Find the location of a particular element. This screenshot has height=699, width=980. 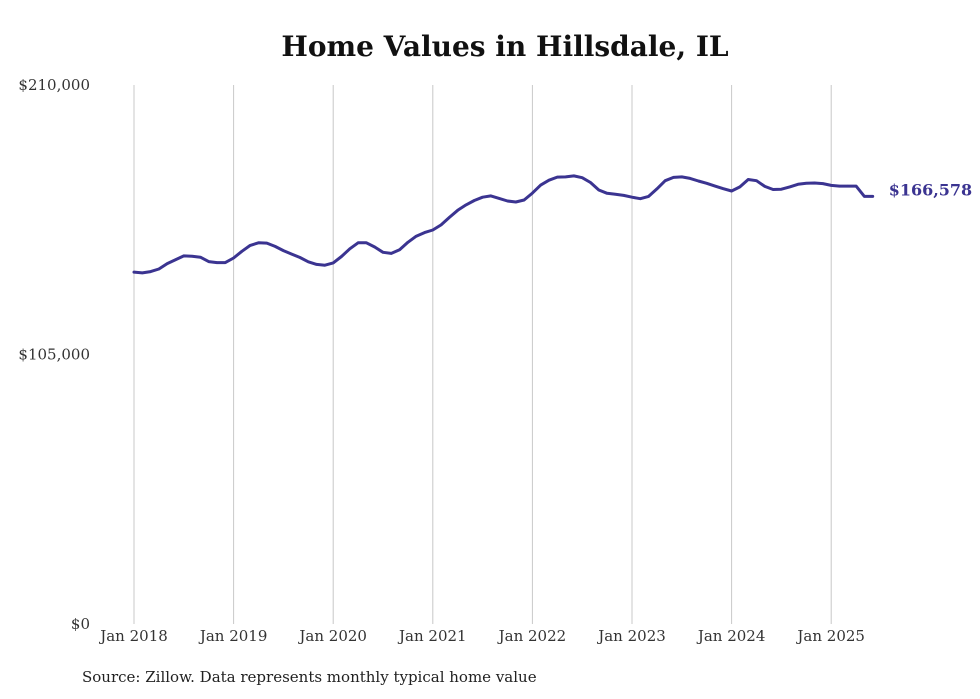

y-tick-label: $105,000 is located at coordinates (54, 355).